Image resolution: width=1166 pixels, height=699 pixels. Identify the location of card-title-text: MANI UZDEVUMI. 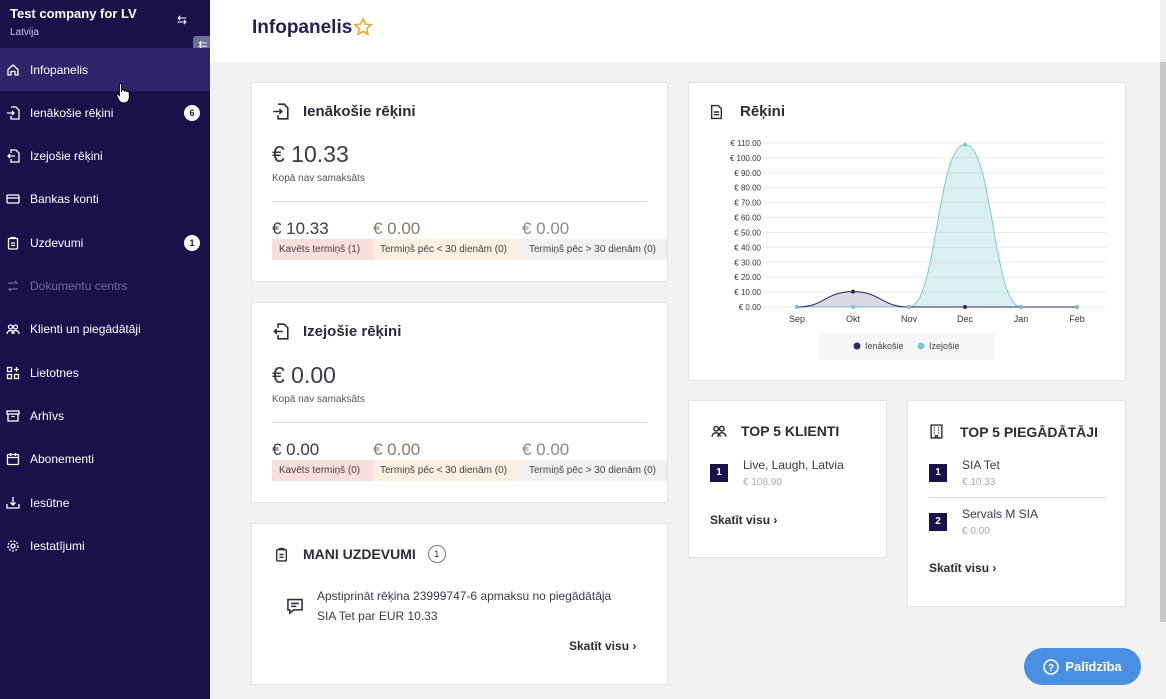
(359, 554).